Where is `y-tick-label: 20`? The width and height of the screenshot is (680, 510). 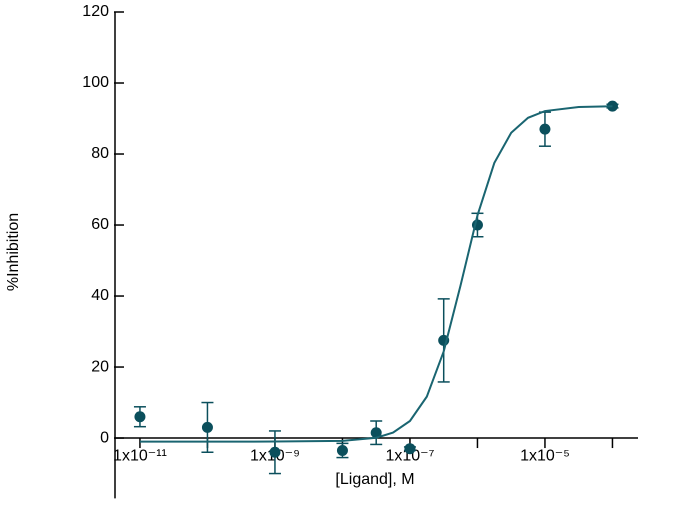 y-tick-label: 20 is located at coordinates (100, 366).